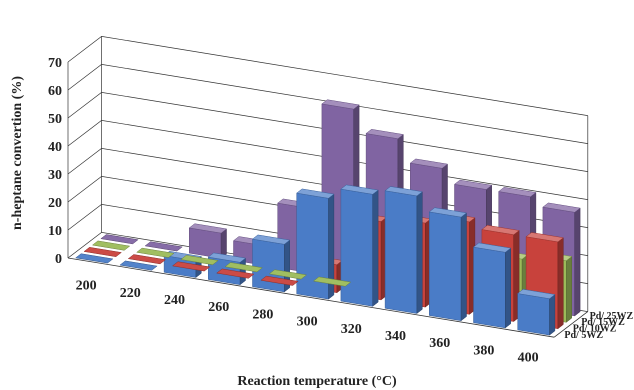 This screenshot has width=634, height=390. I want to click on x-tick-label: 220, so click(130, 293).